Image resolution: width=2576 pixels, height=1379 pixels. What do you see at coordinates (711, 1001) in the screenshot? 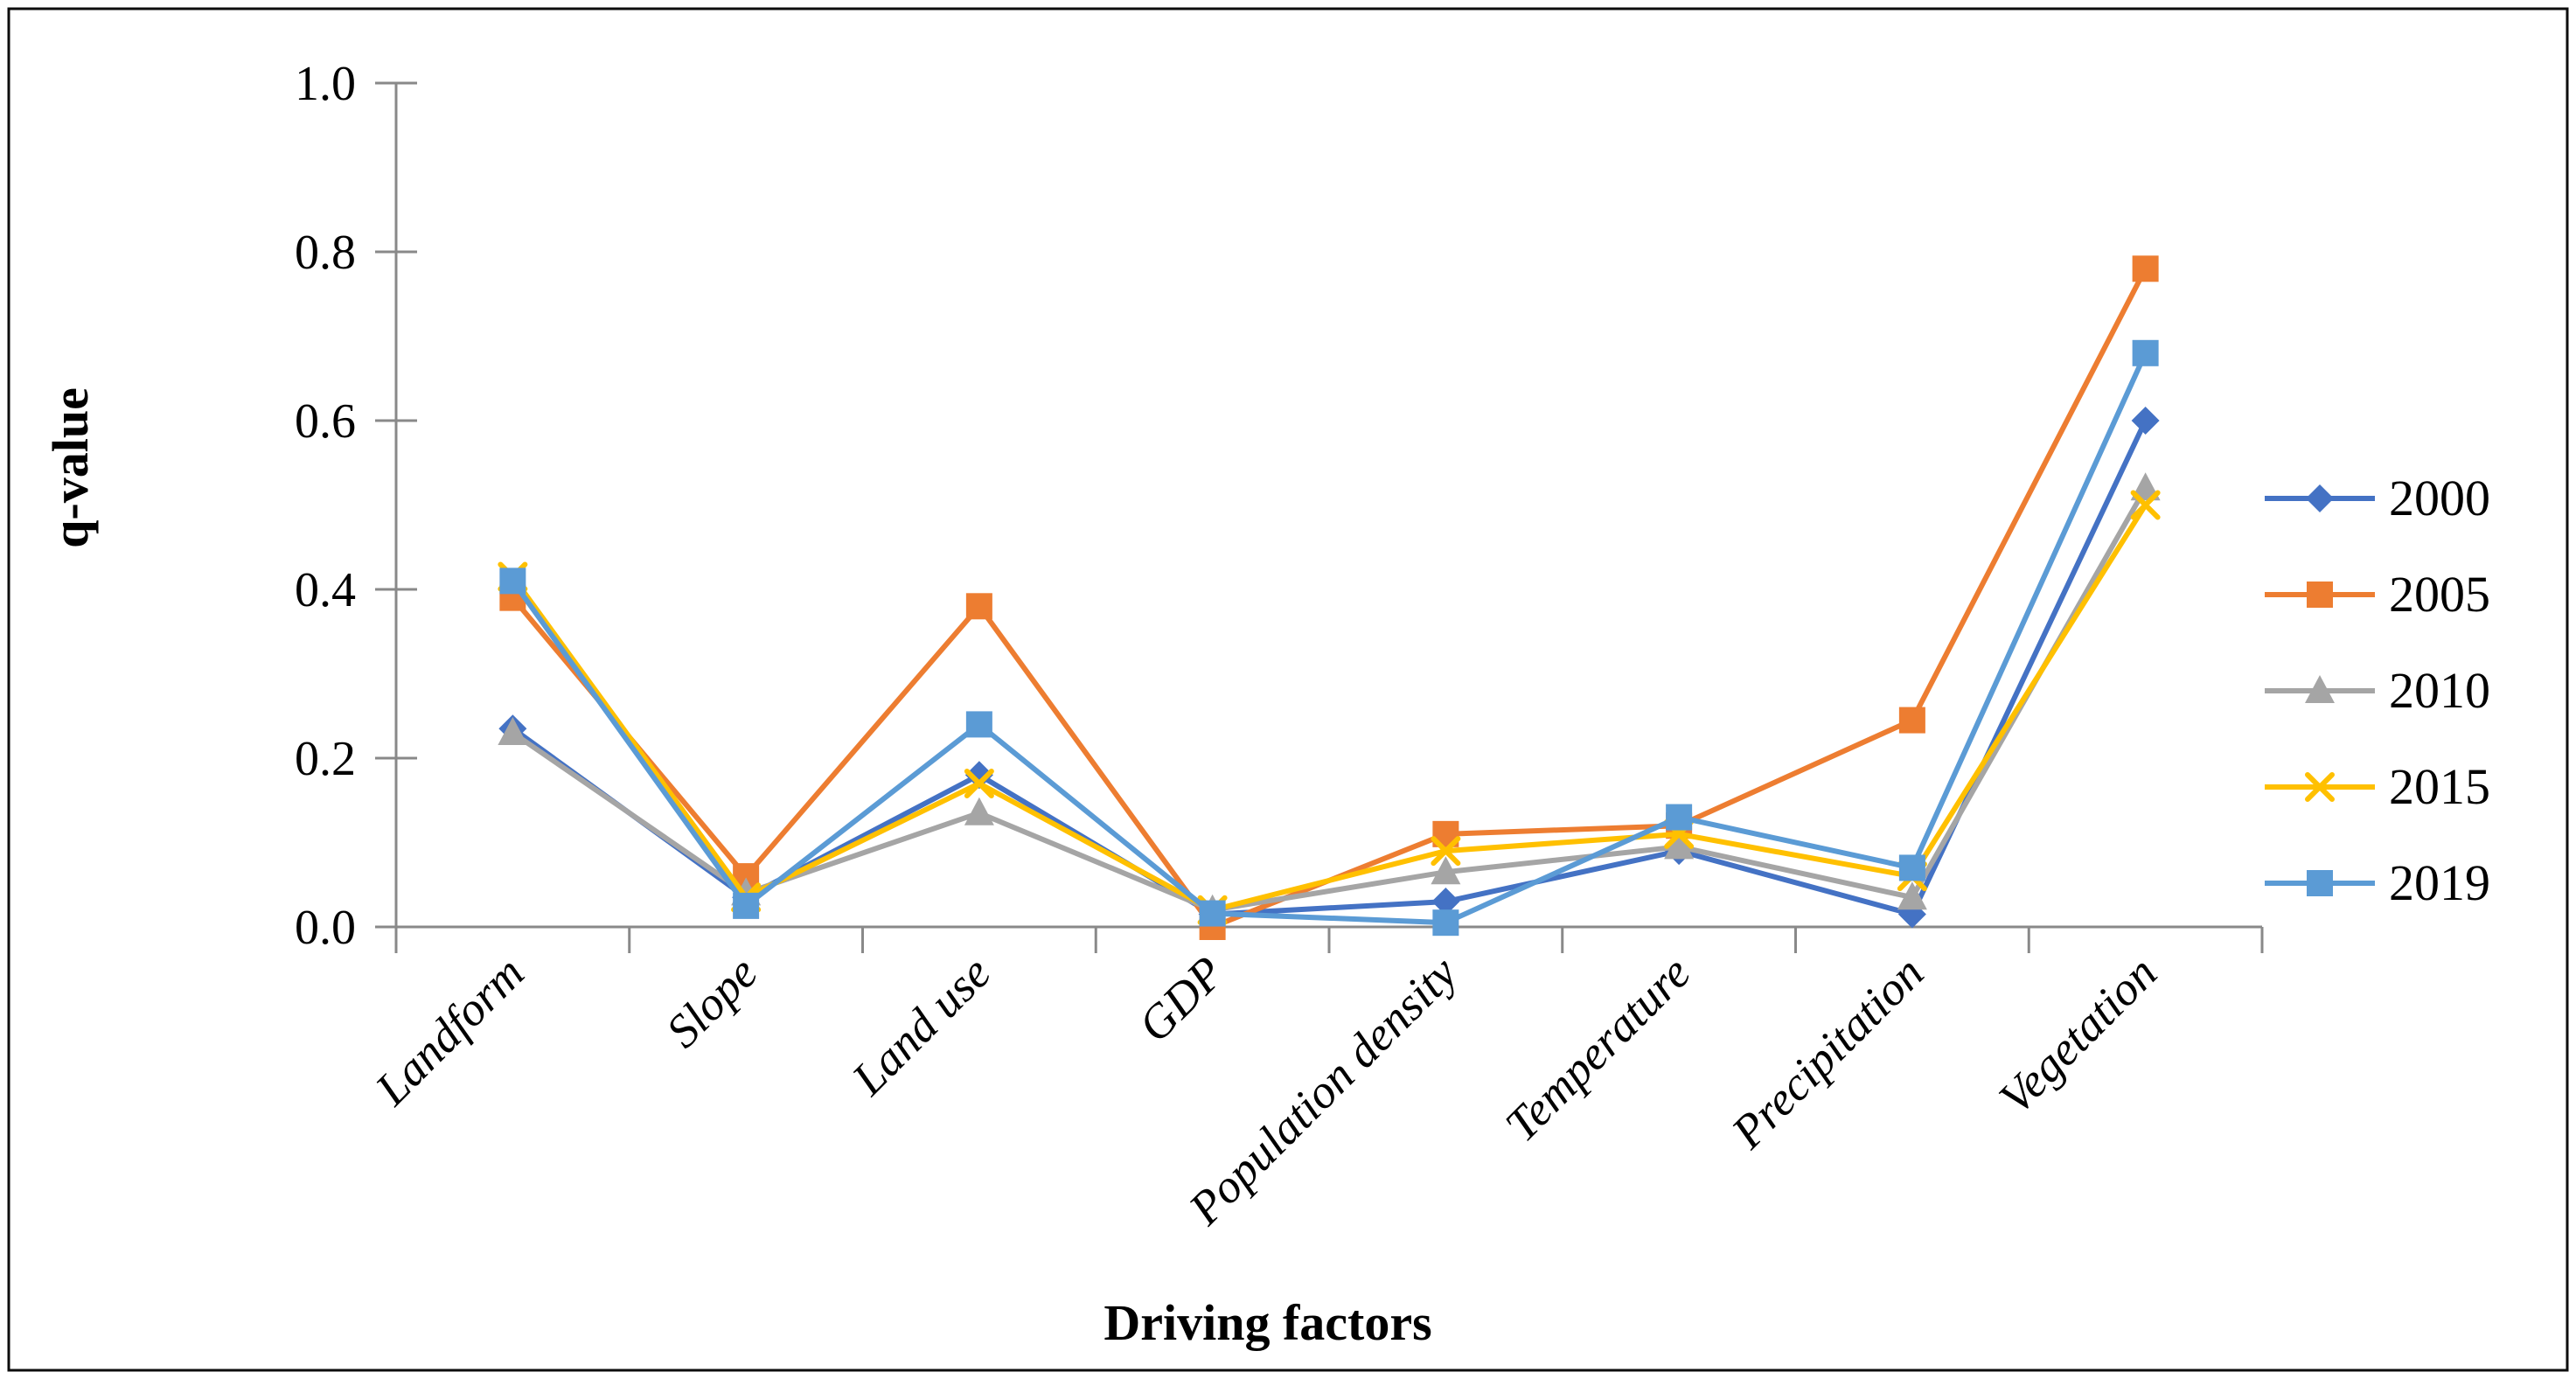
I see `category-label: Slope` at bounding box center [711, 1001].